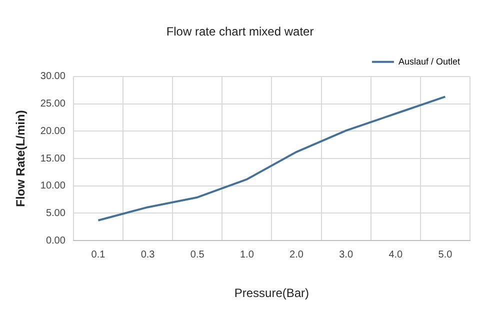 Image resolution: width=500 pixels, height=315 pixels. I want to click on x-tick-label: 2.0, so click(297, 254).